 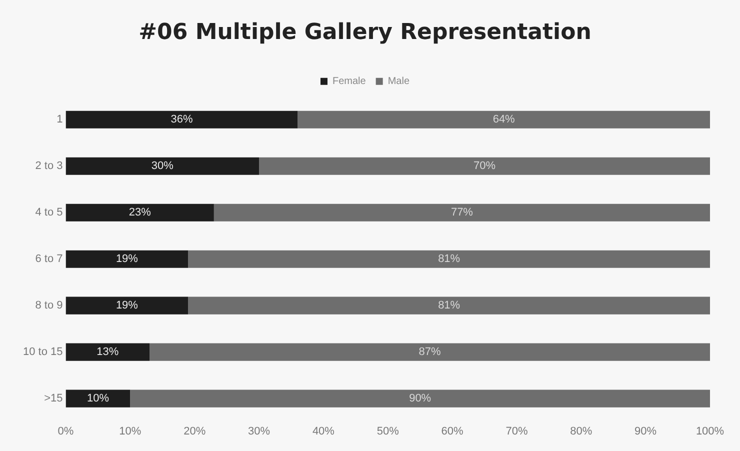 What do you see at coordinates (49, 306) in the screenshot?
I see `y-tick-label: 8 to 9` at bounding box center [49, 306].